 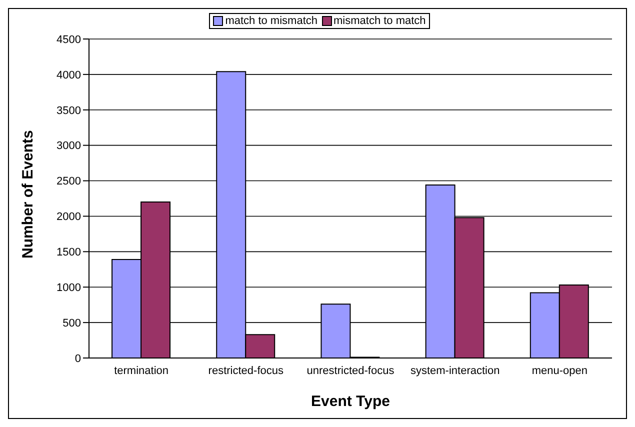 I want to click on x-axis-title: Event Type, so click(x=350, y=401).